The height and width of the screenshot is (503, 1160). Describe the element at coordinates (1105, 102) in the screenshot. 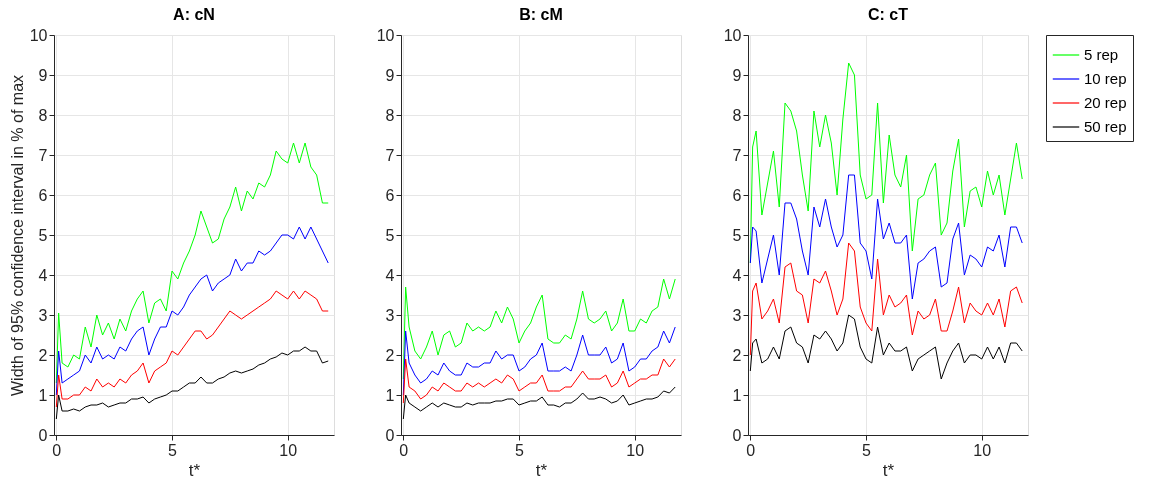

I see `legend-label: 20 rep` at that location.